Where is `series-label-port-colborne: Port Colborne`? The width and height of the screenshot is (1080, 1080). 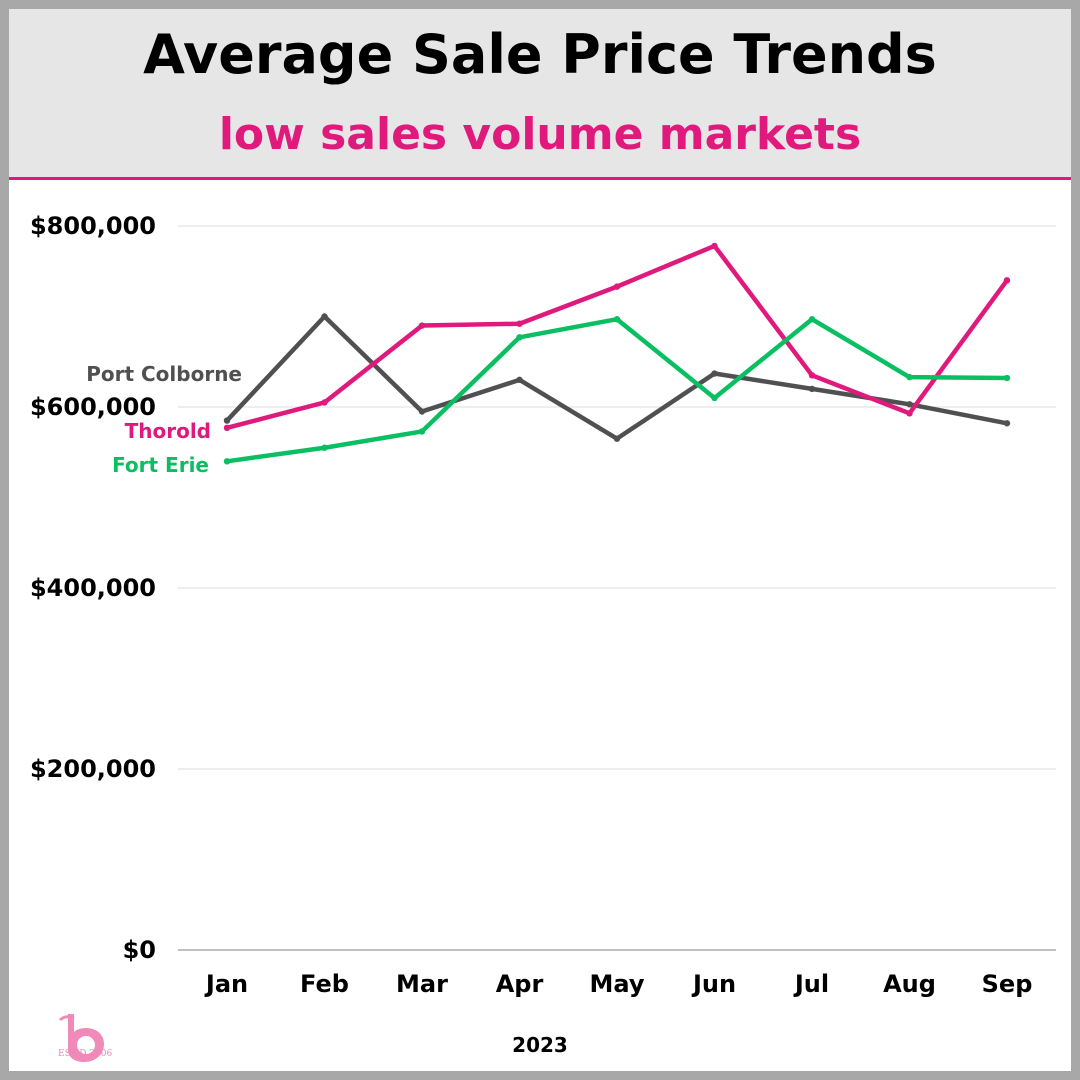
series-label-port-colborne: Port Colborne is located at coordinates (164, 374).